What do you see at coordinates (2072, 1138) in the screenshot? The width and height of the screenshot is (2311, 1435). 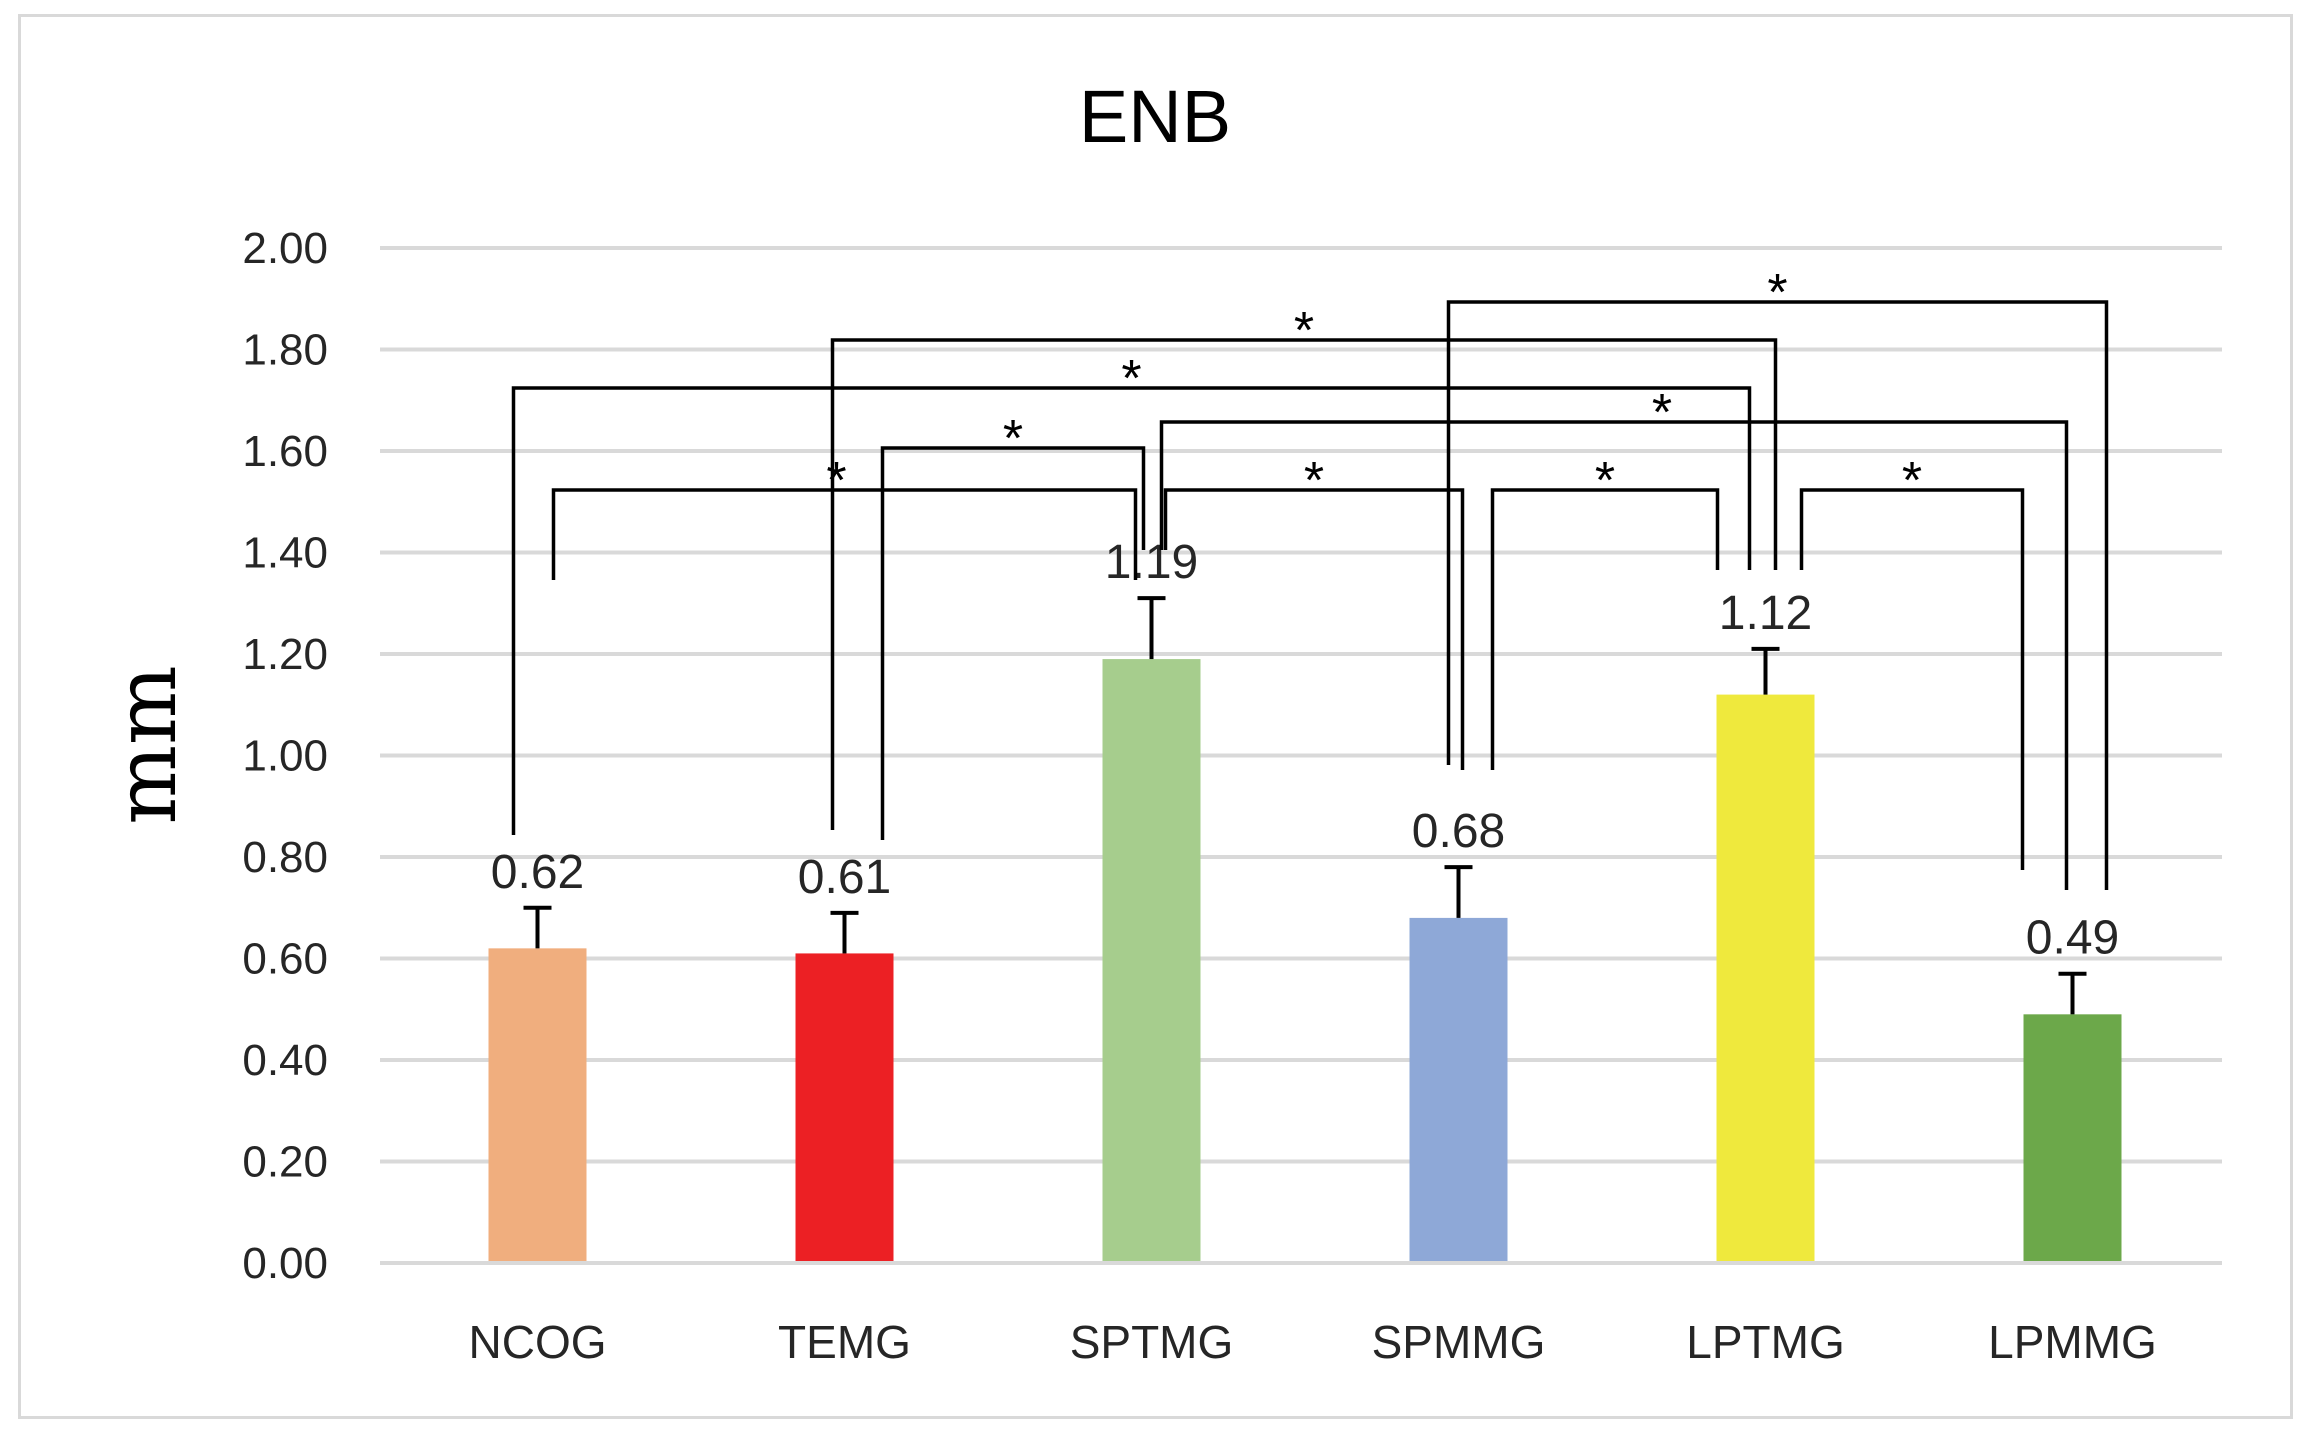 I see `bar-lpmmg` at bounding box center [2072, 1138].